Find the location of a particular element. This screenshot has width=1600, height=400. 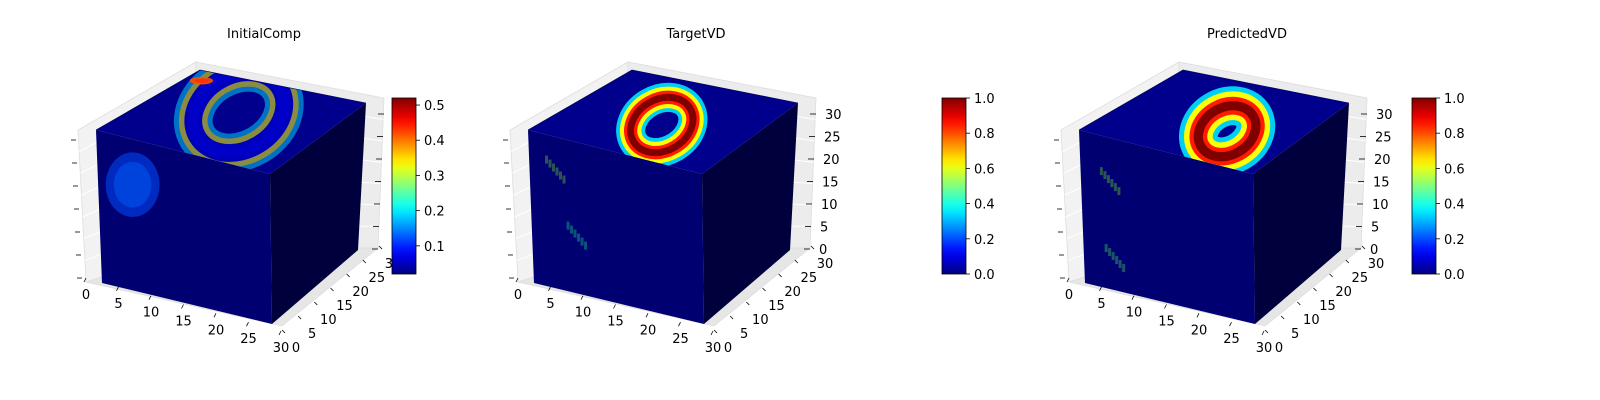

colorbar-tick-label: 0.1 is located at coordinates (434, 247).